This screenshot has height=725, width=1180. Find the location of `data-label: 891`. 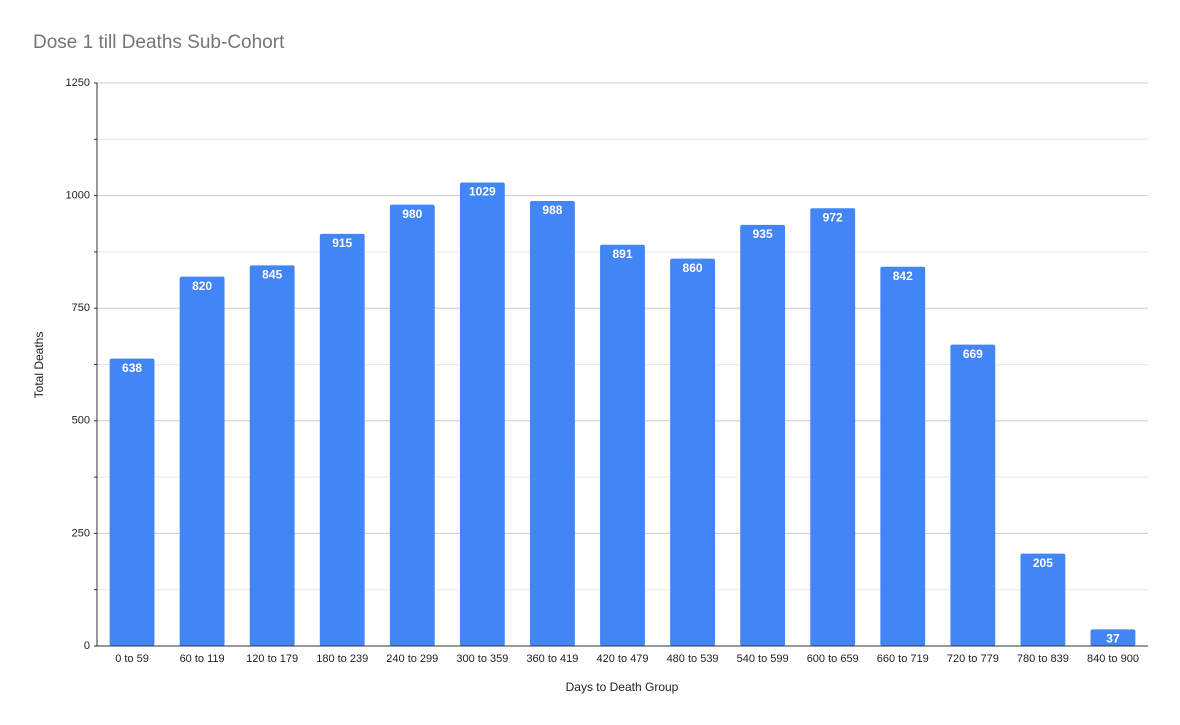

data-label: 891 is located at coordinates (622, 254).